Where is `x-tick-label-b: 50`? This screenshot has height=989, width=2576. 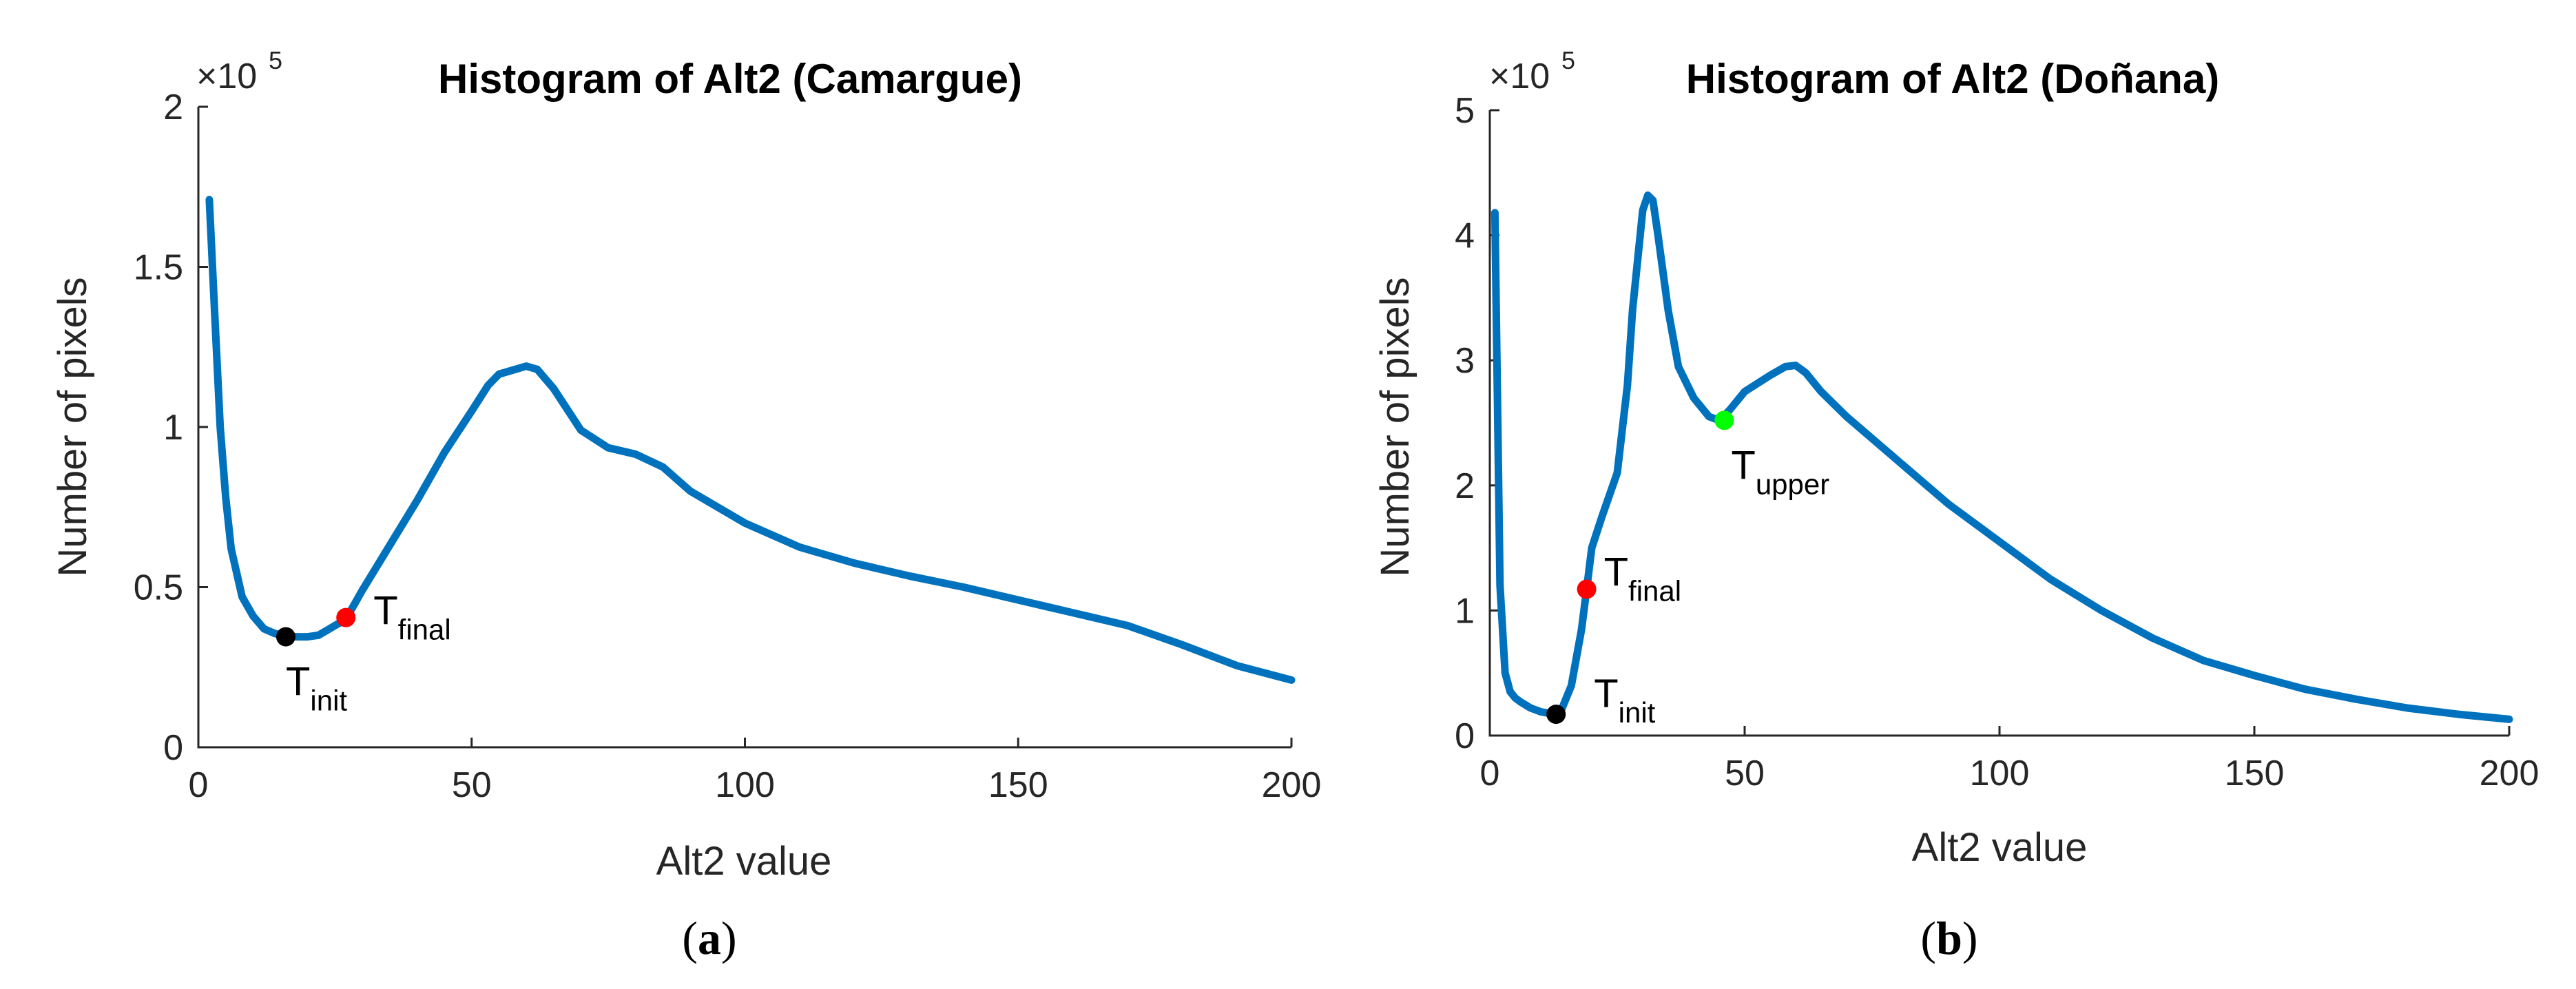 x-tick-label-b: 50 is located at coordinates (1745, 773).